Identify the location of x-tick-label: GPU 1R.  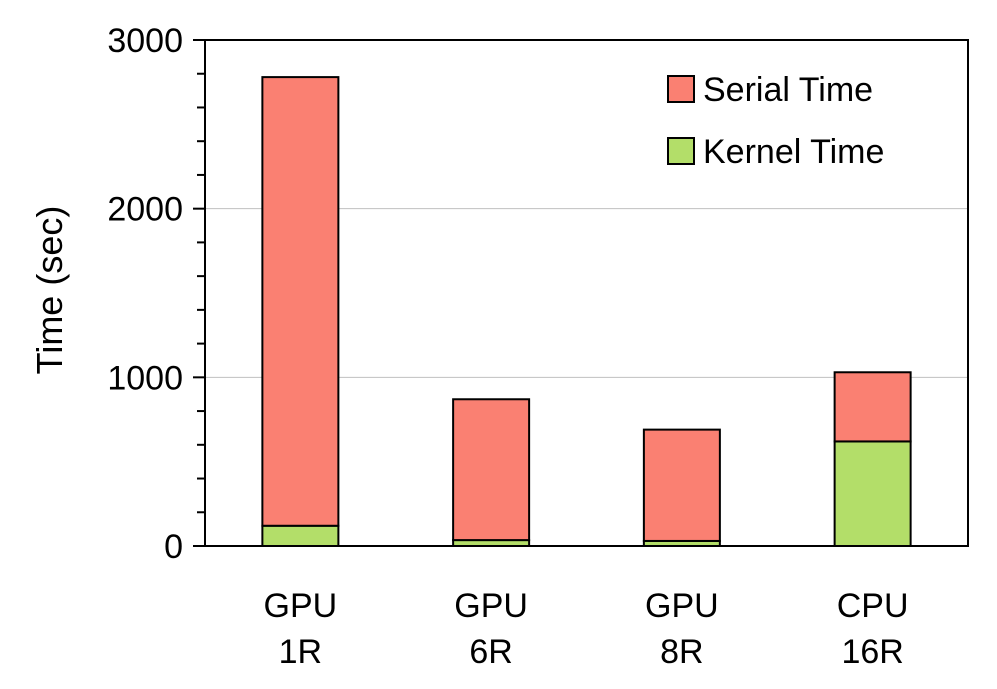
(301, 629).